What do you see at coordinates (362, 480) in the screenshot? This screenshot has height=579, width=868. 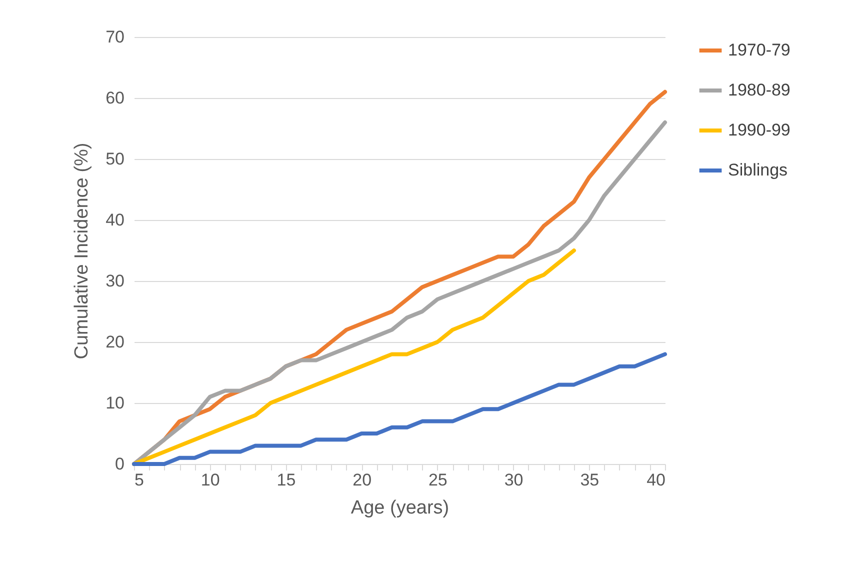 I see `x-tick-label: 20` at bounding box center [362, 480].